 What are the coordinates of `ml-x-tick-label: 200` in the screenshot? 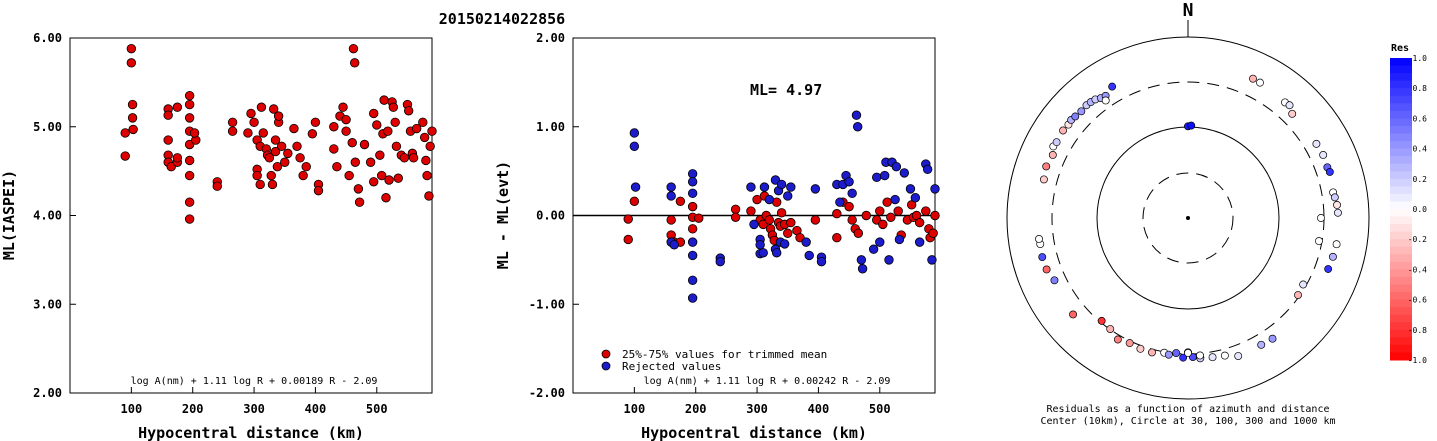 It's located at (193, 409).